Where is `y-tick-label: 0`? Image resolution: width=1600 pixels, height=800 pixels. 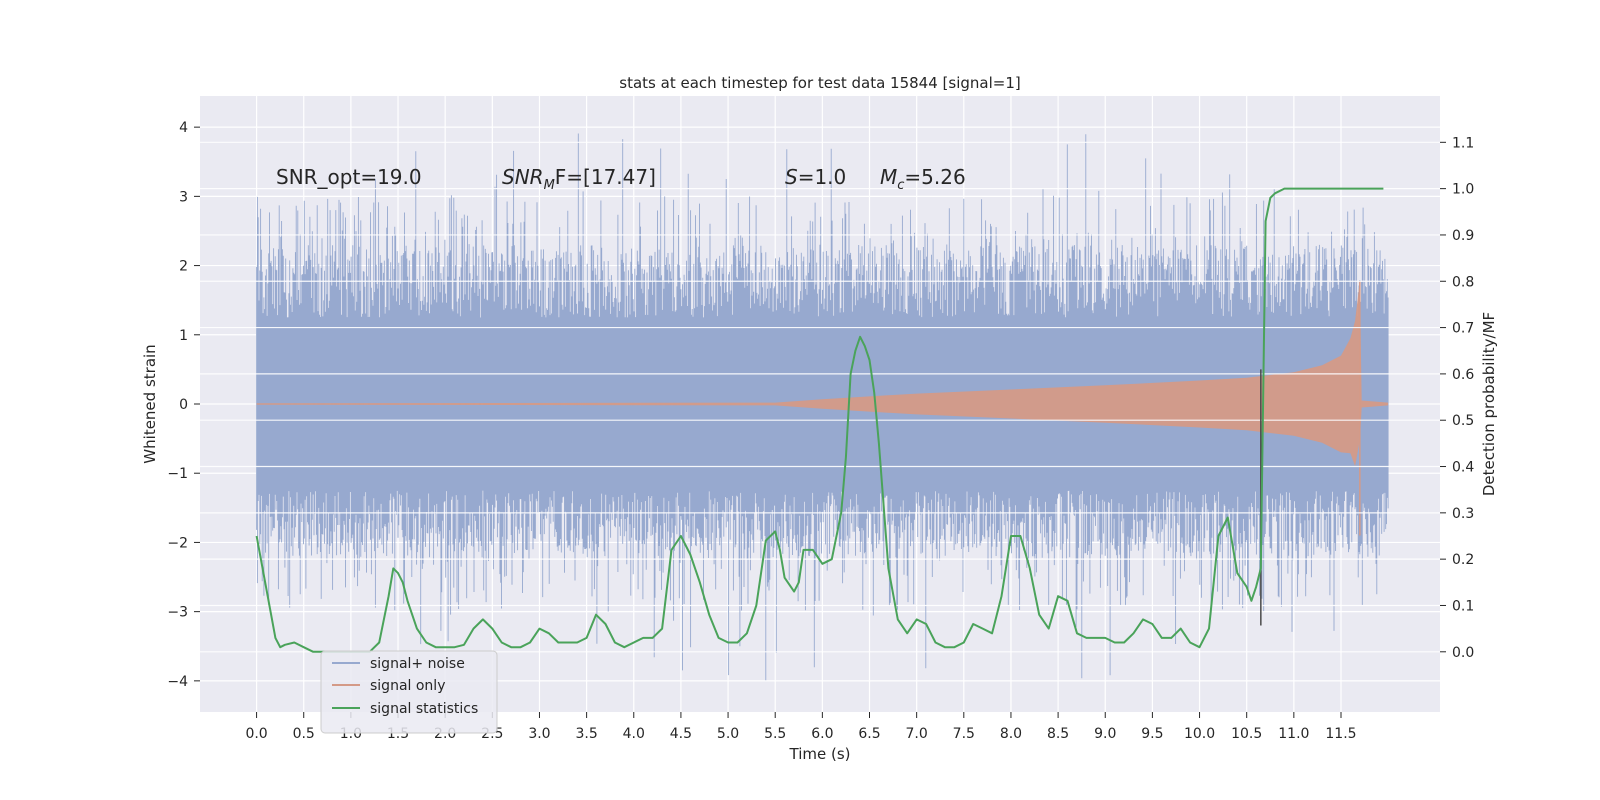 y-tick-label: 0 is located at coordinates (183, 405).